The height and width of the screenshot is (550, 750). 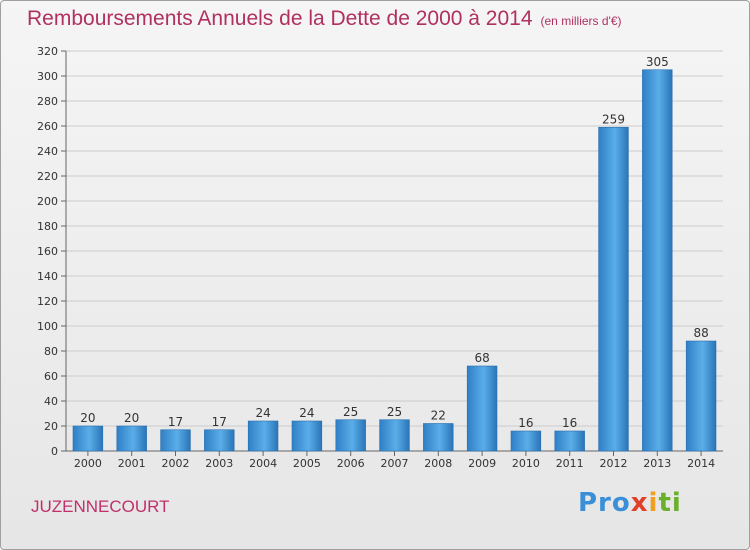 I want to click on x-tick-label: 2000, so click(x=88, y=463).